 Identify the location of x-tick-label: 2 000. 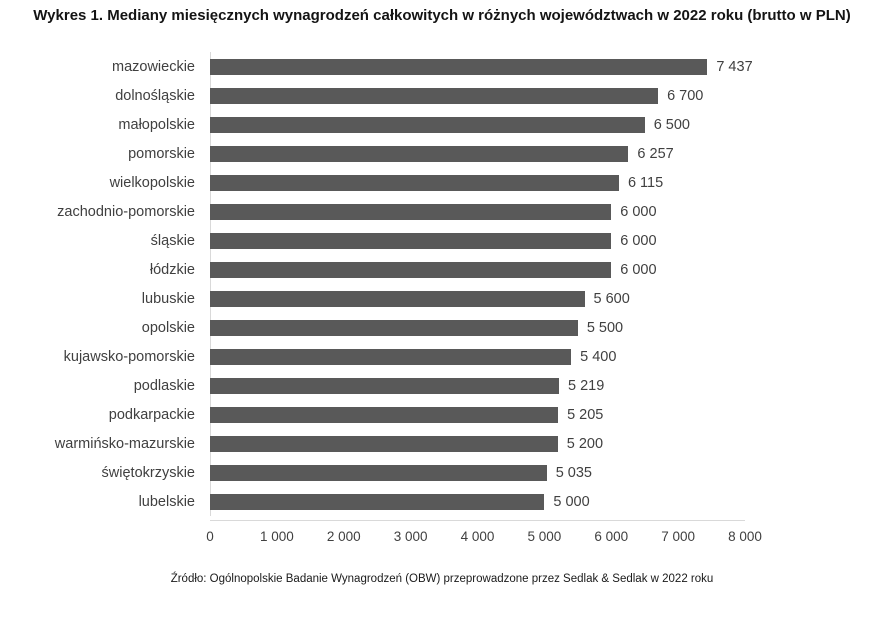
(343, 537).